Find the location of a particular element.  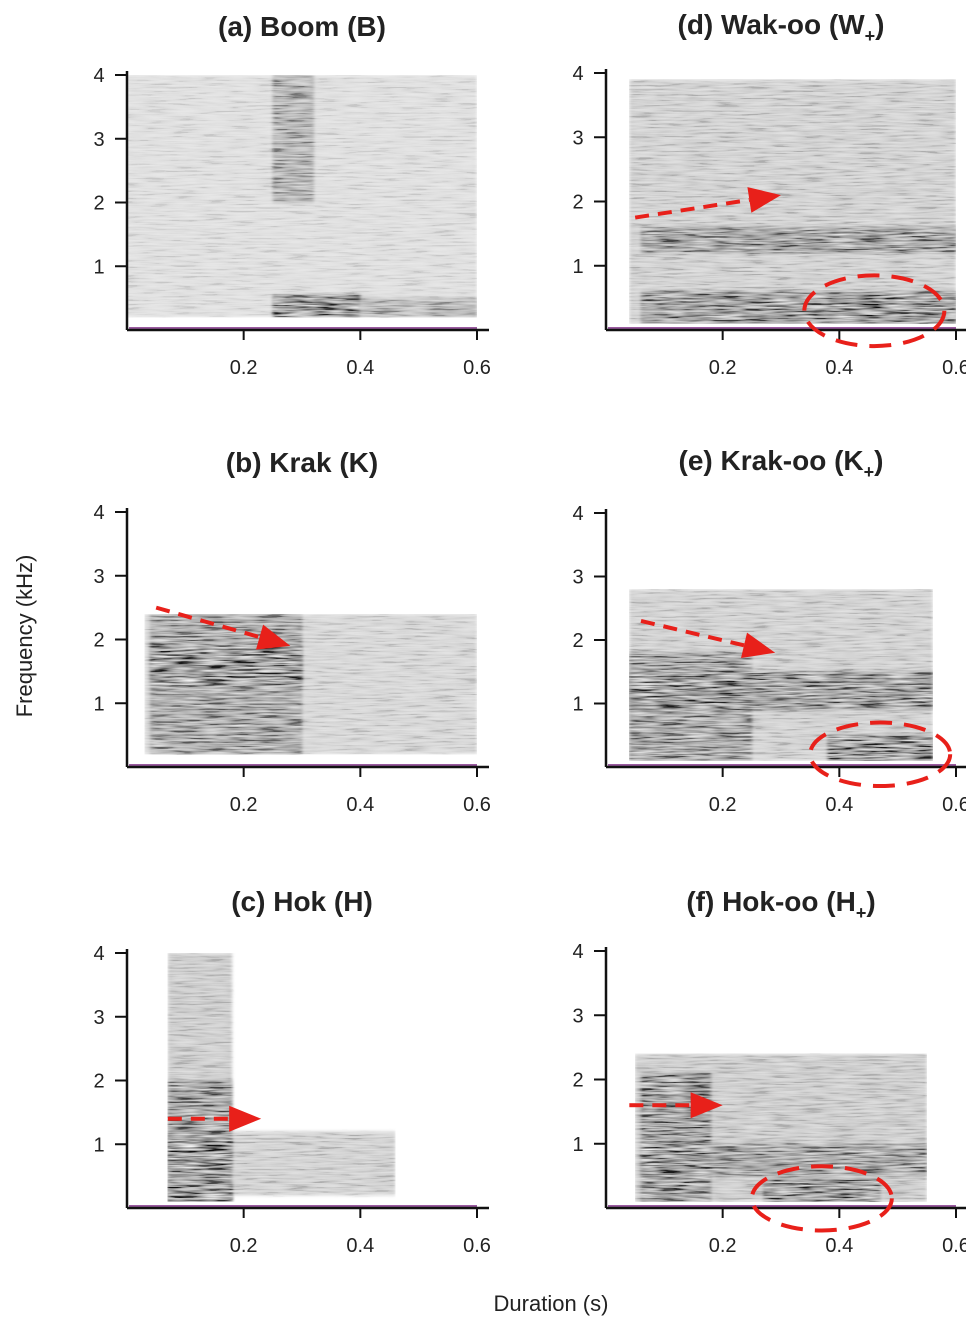

spectrogram-panel: (b) Krak (K) 1 2 3 4 0.2 0.4 0.6 is located at coordinates (291, 631).